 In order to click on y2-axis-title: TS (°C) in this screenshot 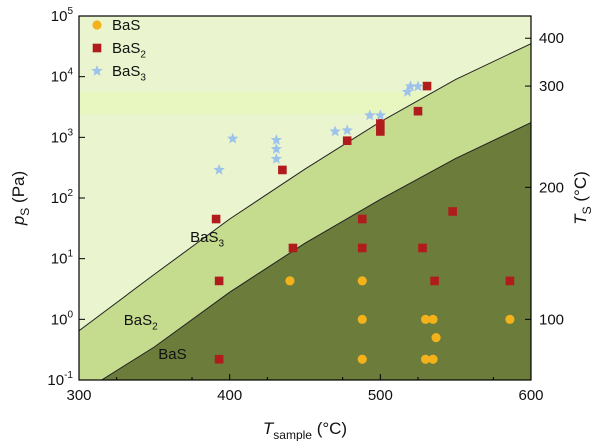, I will do `click(582, 198)`.